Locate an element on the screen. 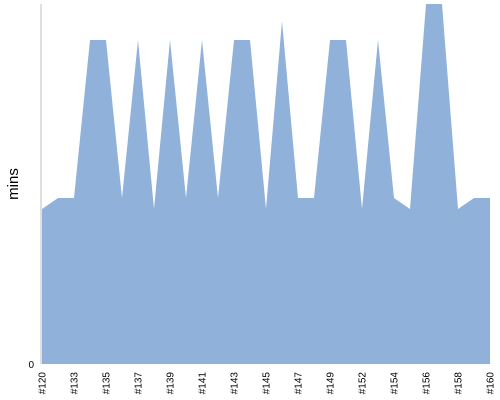 The image size is (500, 400). x-tick-label: #156 is located at coordinates (427, 383).